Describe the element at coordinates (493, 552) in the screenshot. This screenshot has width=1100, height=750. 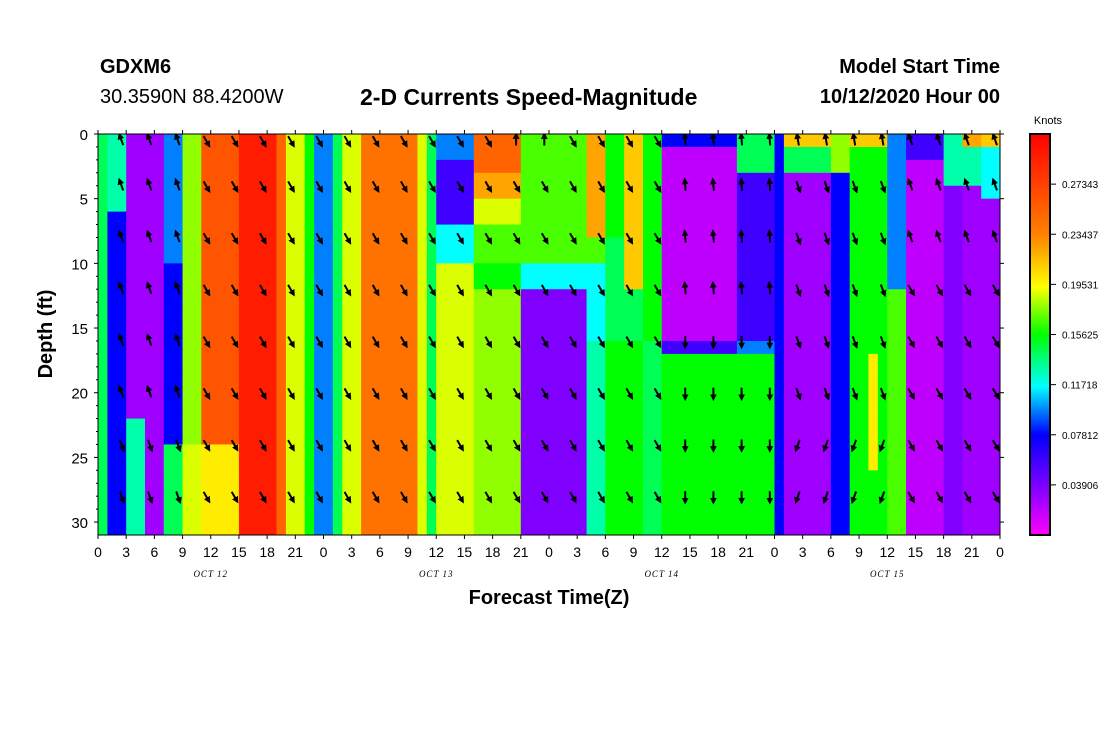
I see `x-tick-label: 18` at that location.